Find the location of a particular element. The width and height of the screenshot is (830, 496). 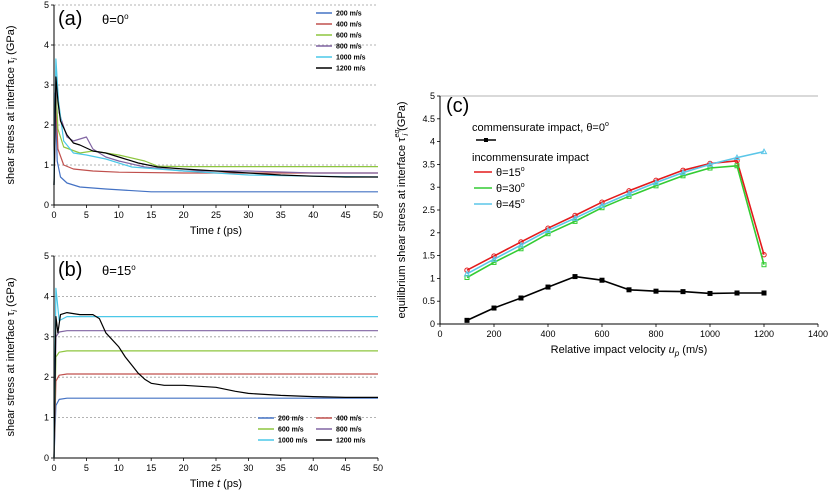

legend-header: incommensurate impact is located at coordinates (530, 158).